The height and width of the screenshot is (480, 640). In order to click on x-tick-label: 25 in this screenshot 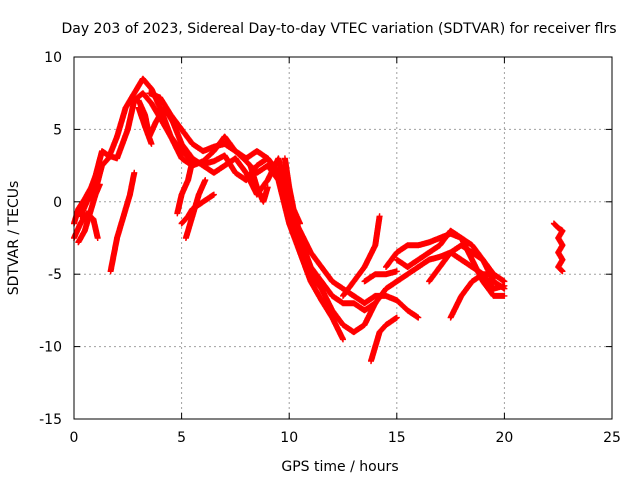, I will do `click(612, 438)`.